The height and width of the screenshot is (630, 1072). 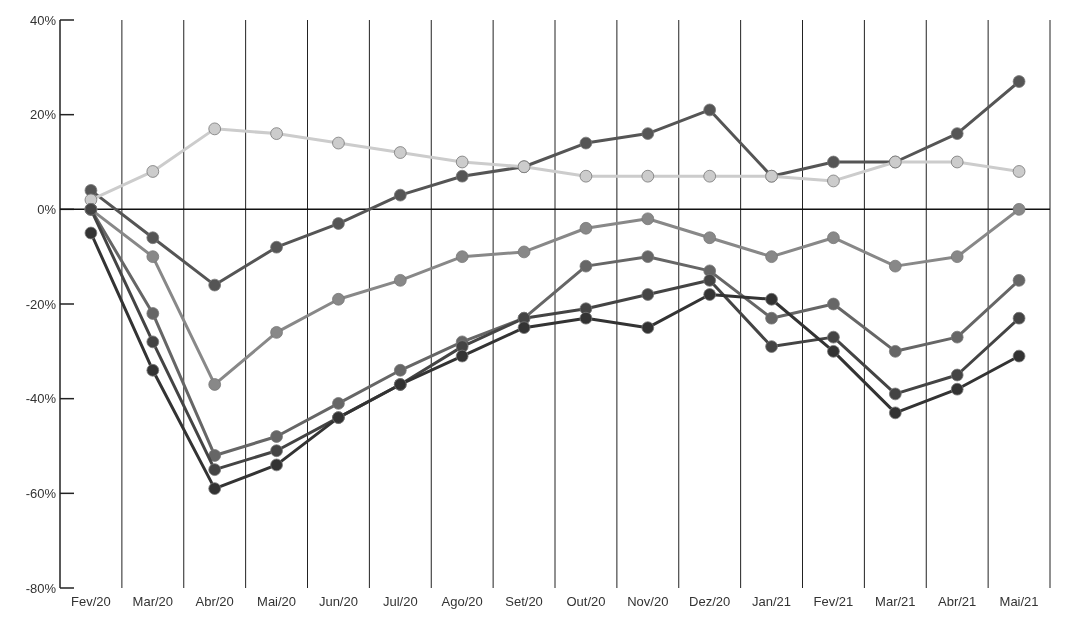 I want to click on x-tick-label: Mai/20, so click(x=277, y=601).